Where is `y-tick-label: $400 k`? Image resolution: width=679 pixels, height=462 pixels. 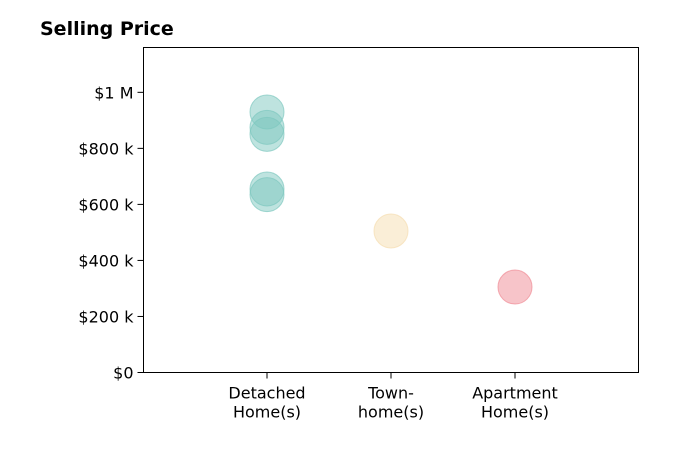 y-tick-label: $400 k is located at coordinates (106, 260).